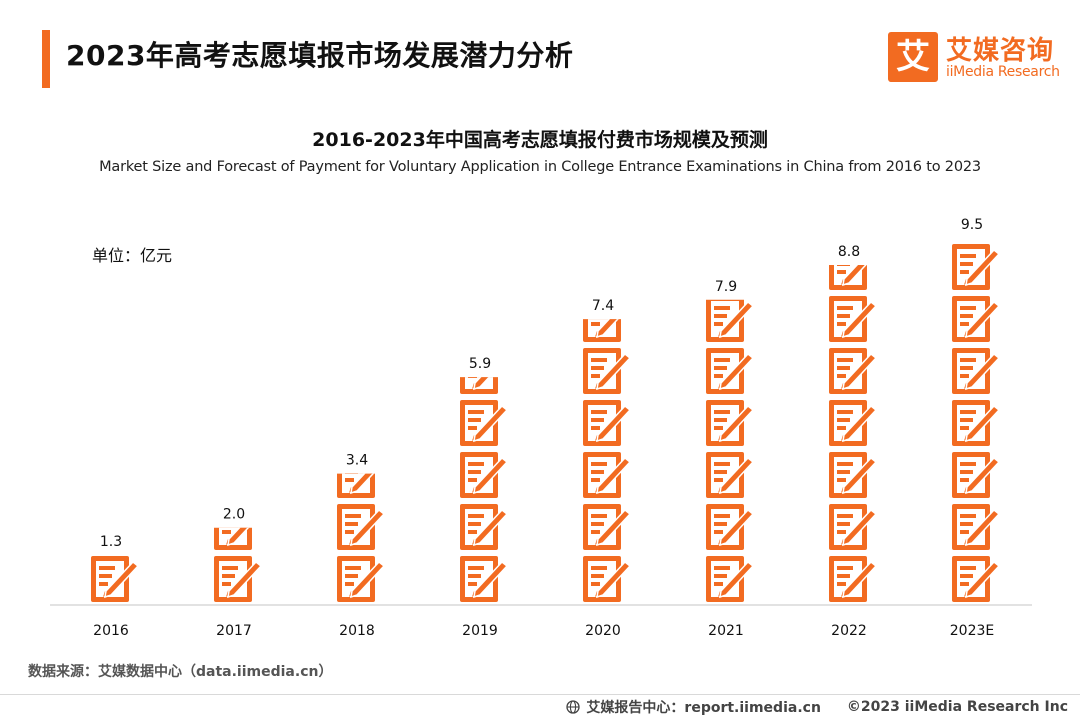  Describe the element at coordinates (1003, 72) in the screenshot. I see `logo-en-text: iiMedia Research` at that location.